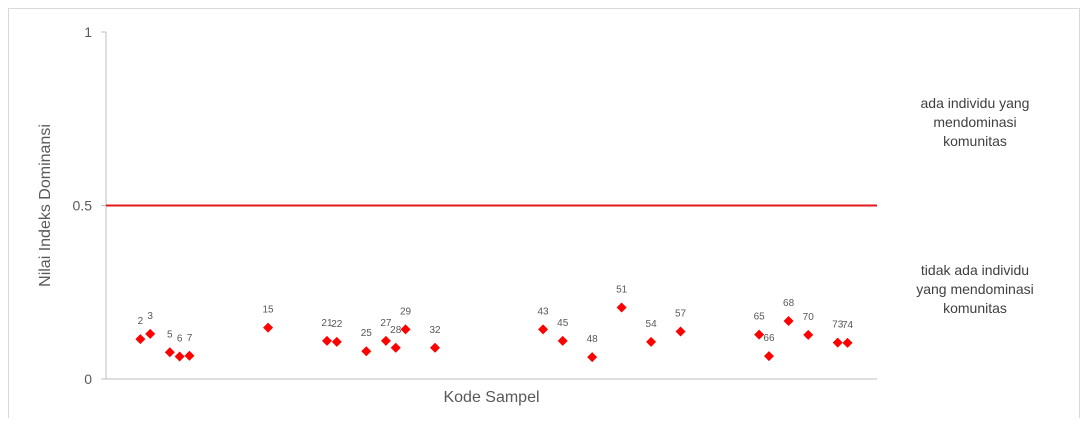  Describe the element at coordinates (150, 316) in the screenshot. I see `data-label: 3` at that location.